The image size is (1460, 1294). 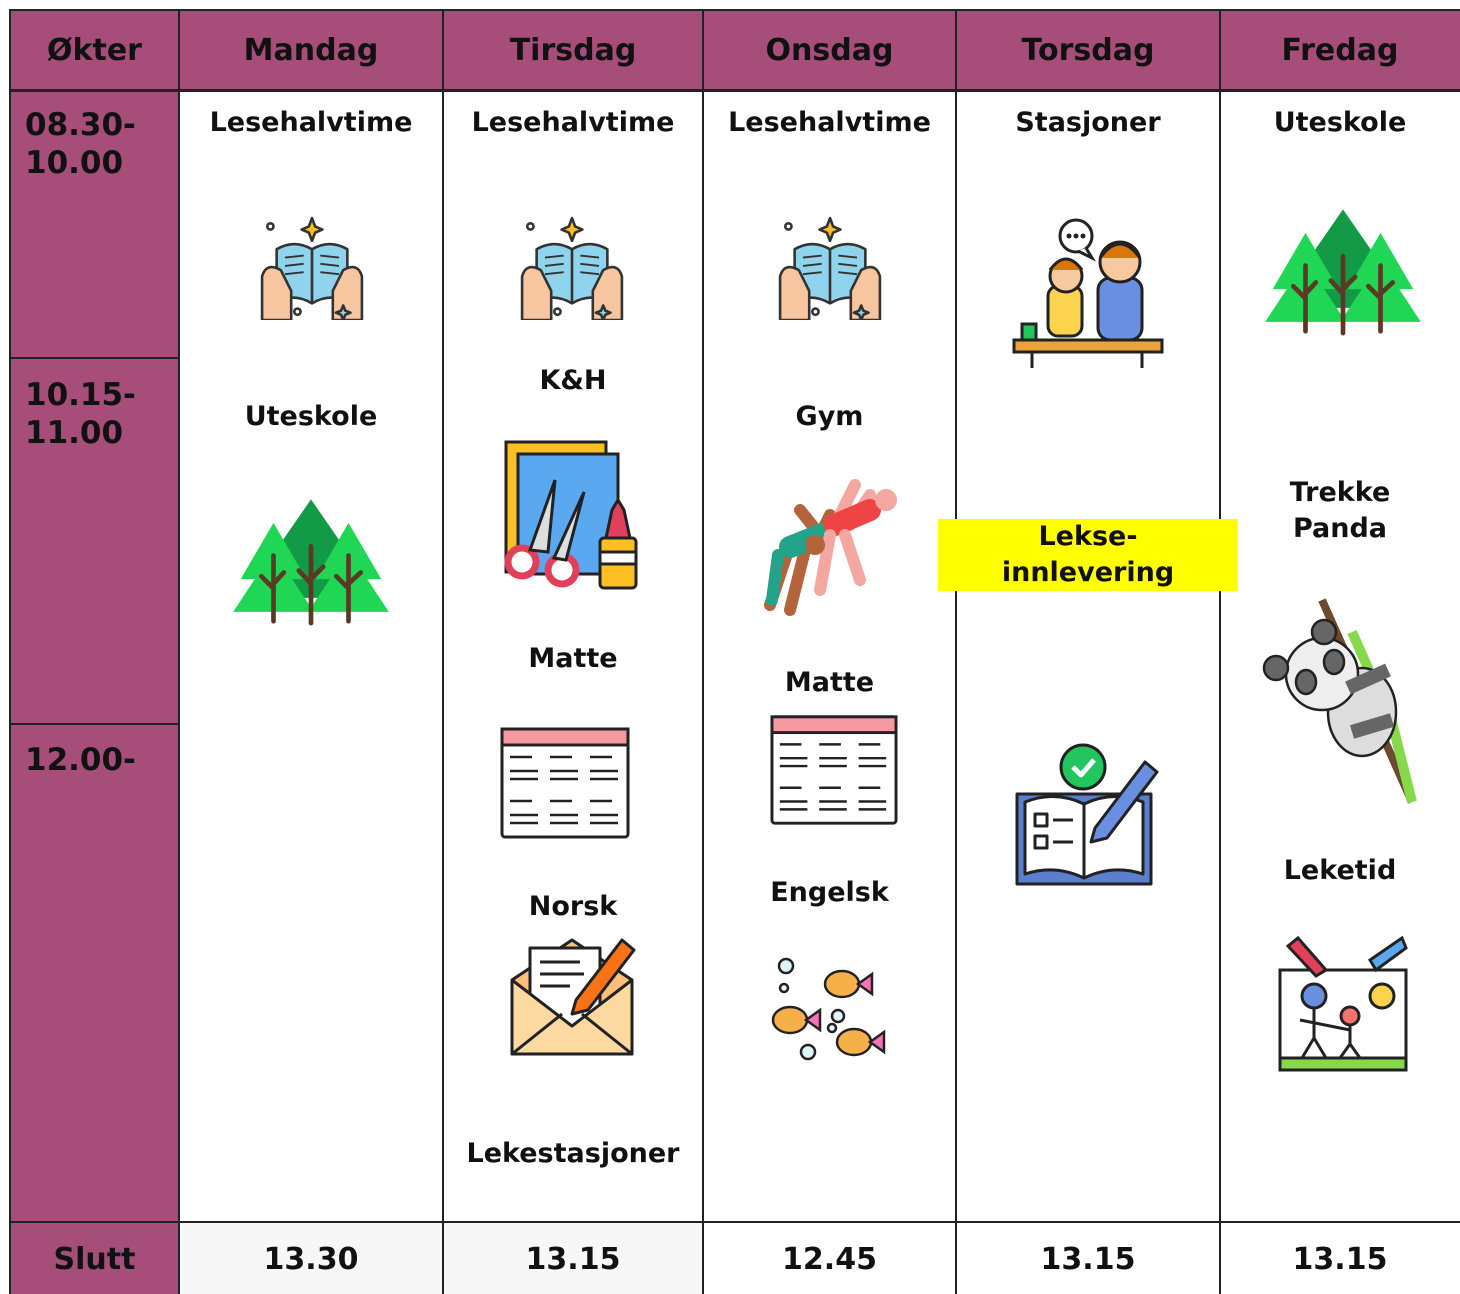 I want to click on gym-icon, so click(x=830, y=547).